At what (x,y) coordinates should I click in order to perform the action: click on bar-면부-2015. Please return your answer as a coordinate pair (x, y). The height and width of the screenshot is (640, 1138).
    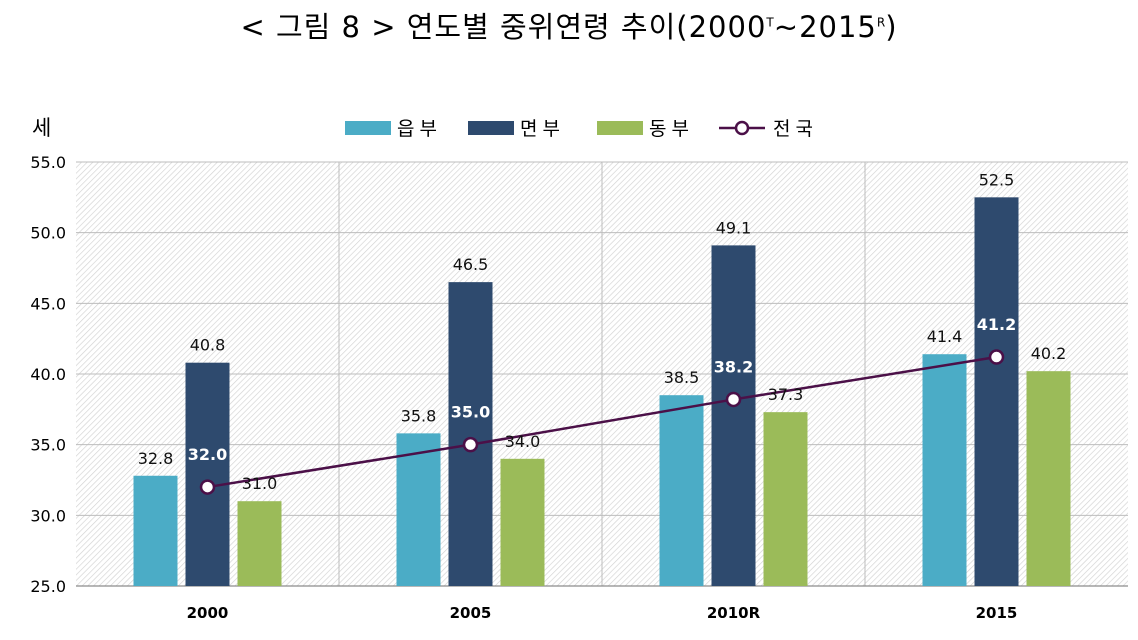
    Looking at the image, I should click on (996, 392).